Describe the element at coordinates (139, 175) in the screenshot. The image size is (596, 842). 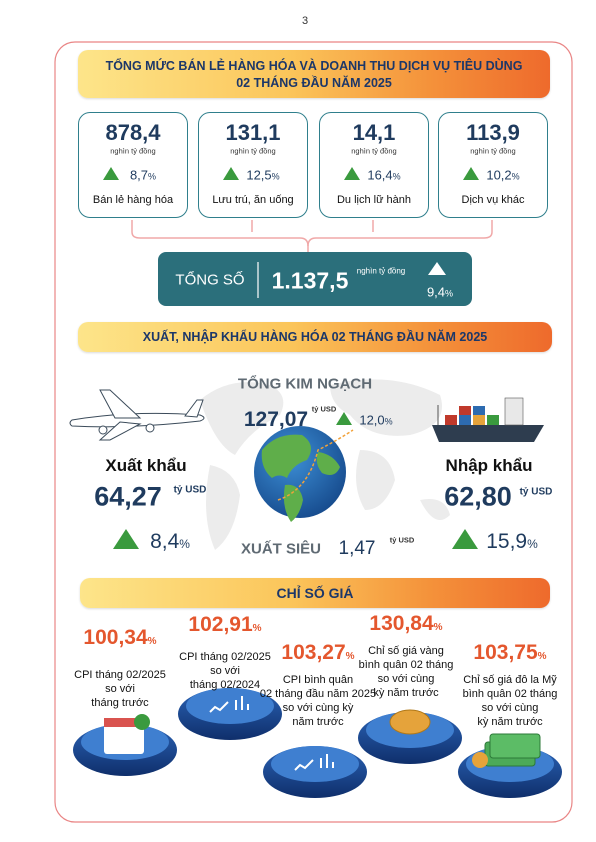
I see `growth: 8,7` at that location.